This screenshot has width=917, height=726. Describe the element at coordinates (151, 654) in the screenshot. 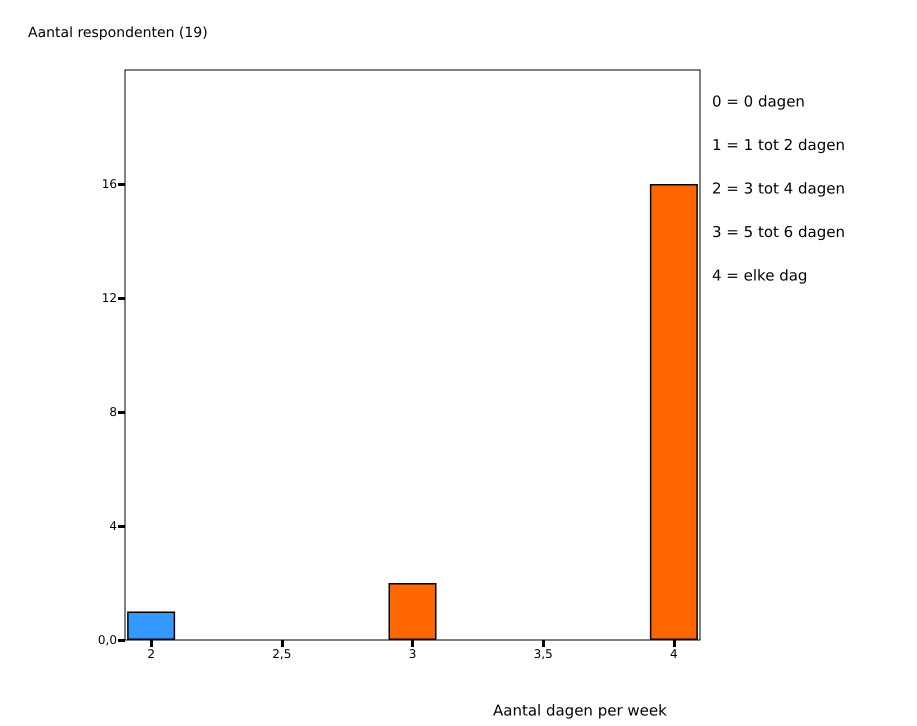

I see `x-tick-label: 2` at that location.